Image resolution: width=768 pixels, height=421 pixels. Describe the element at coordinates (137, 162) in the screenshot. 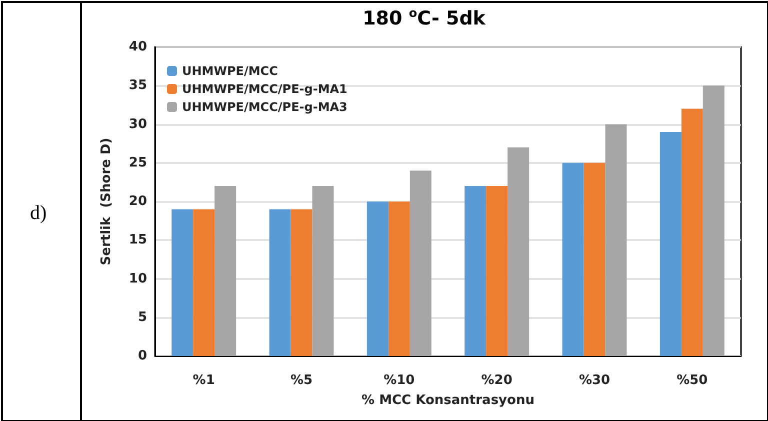

I see `y-tick-label: 25` at that location.